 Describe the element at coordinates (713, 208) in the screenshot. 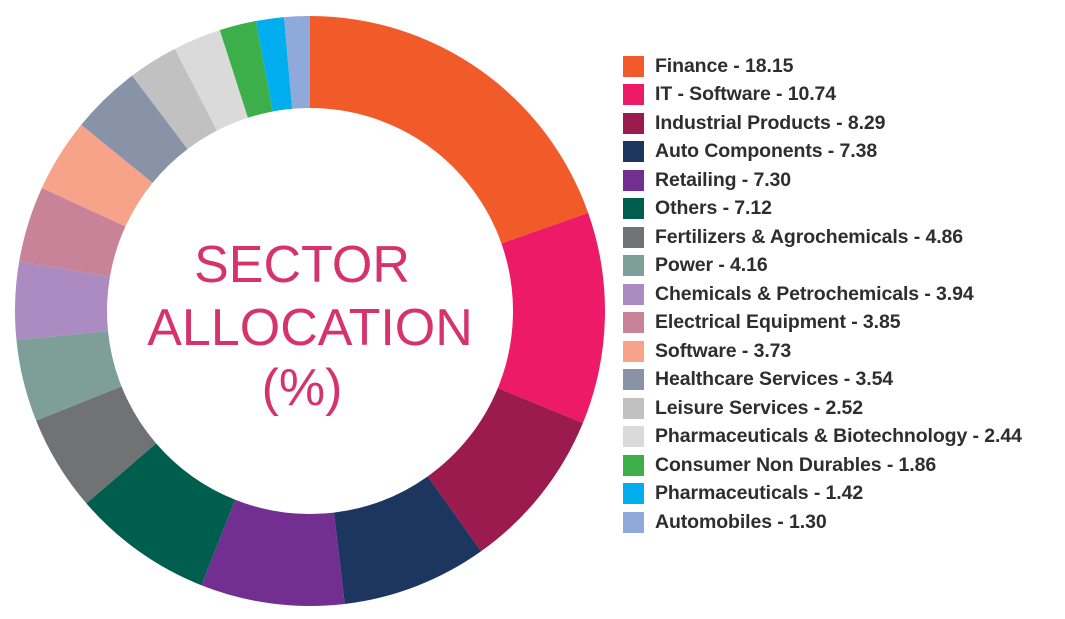

I see `legend-label: Others - 7.12` at that location.